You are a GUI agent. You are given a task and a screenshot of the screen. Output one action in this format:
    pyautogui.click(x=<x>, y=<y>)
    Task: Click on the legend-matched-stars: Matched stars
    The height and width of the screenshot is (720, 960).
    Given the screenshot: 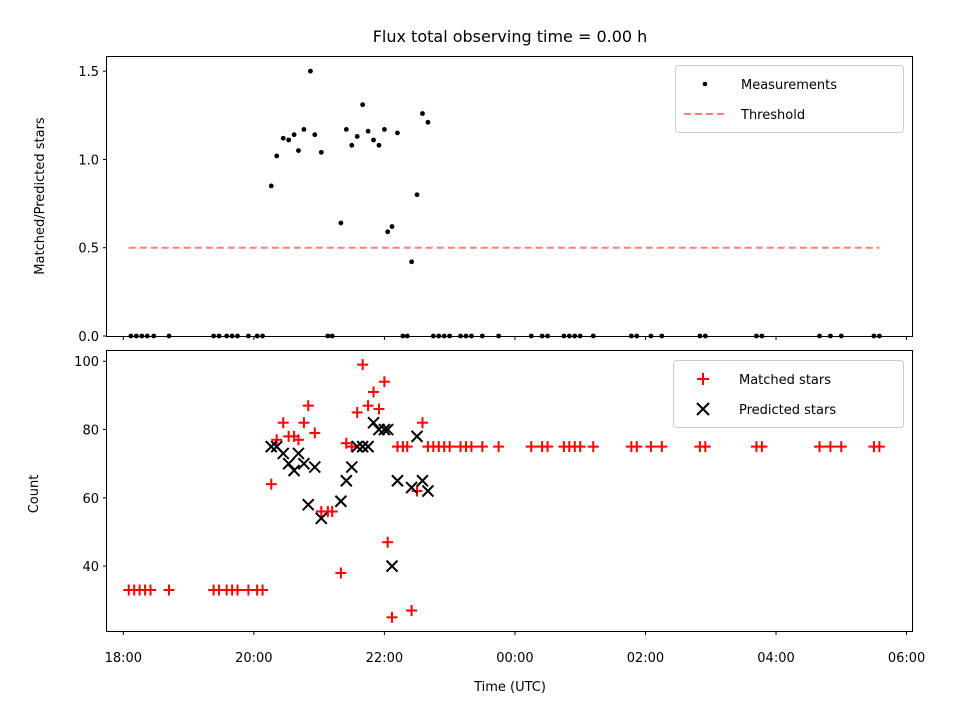 What is the action you would take?
    pyautogui.click(x=785, y=380)
    